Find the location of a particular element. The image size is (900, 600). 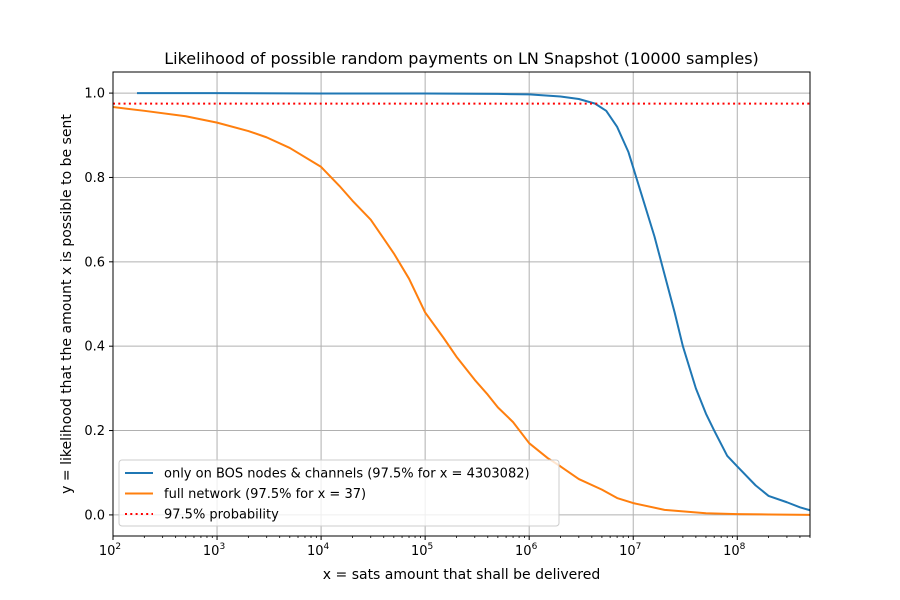

x-tick-label: 10³ is located at coordinates (214, 550).